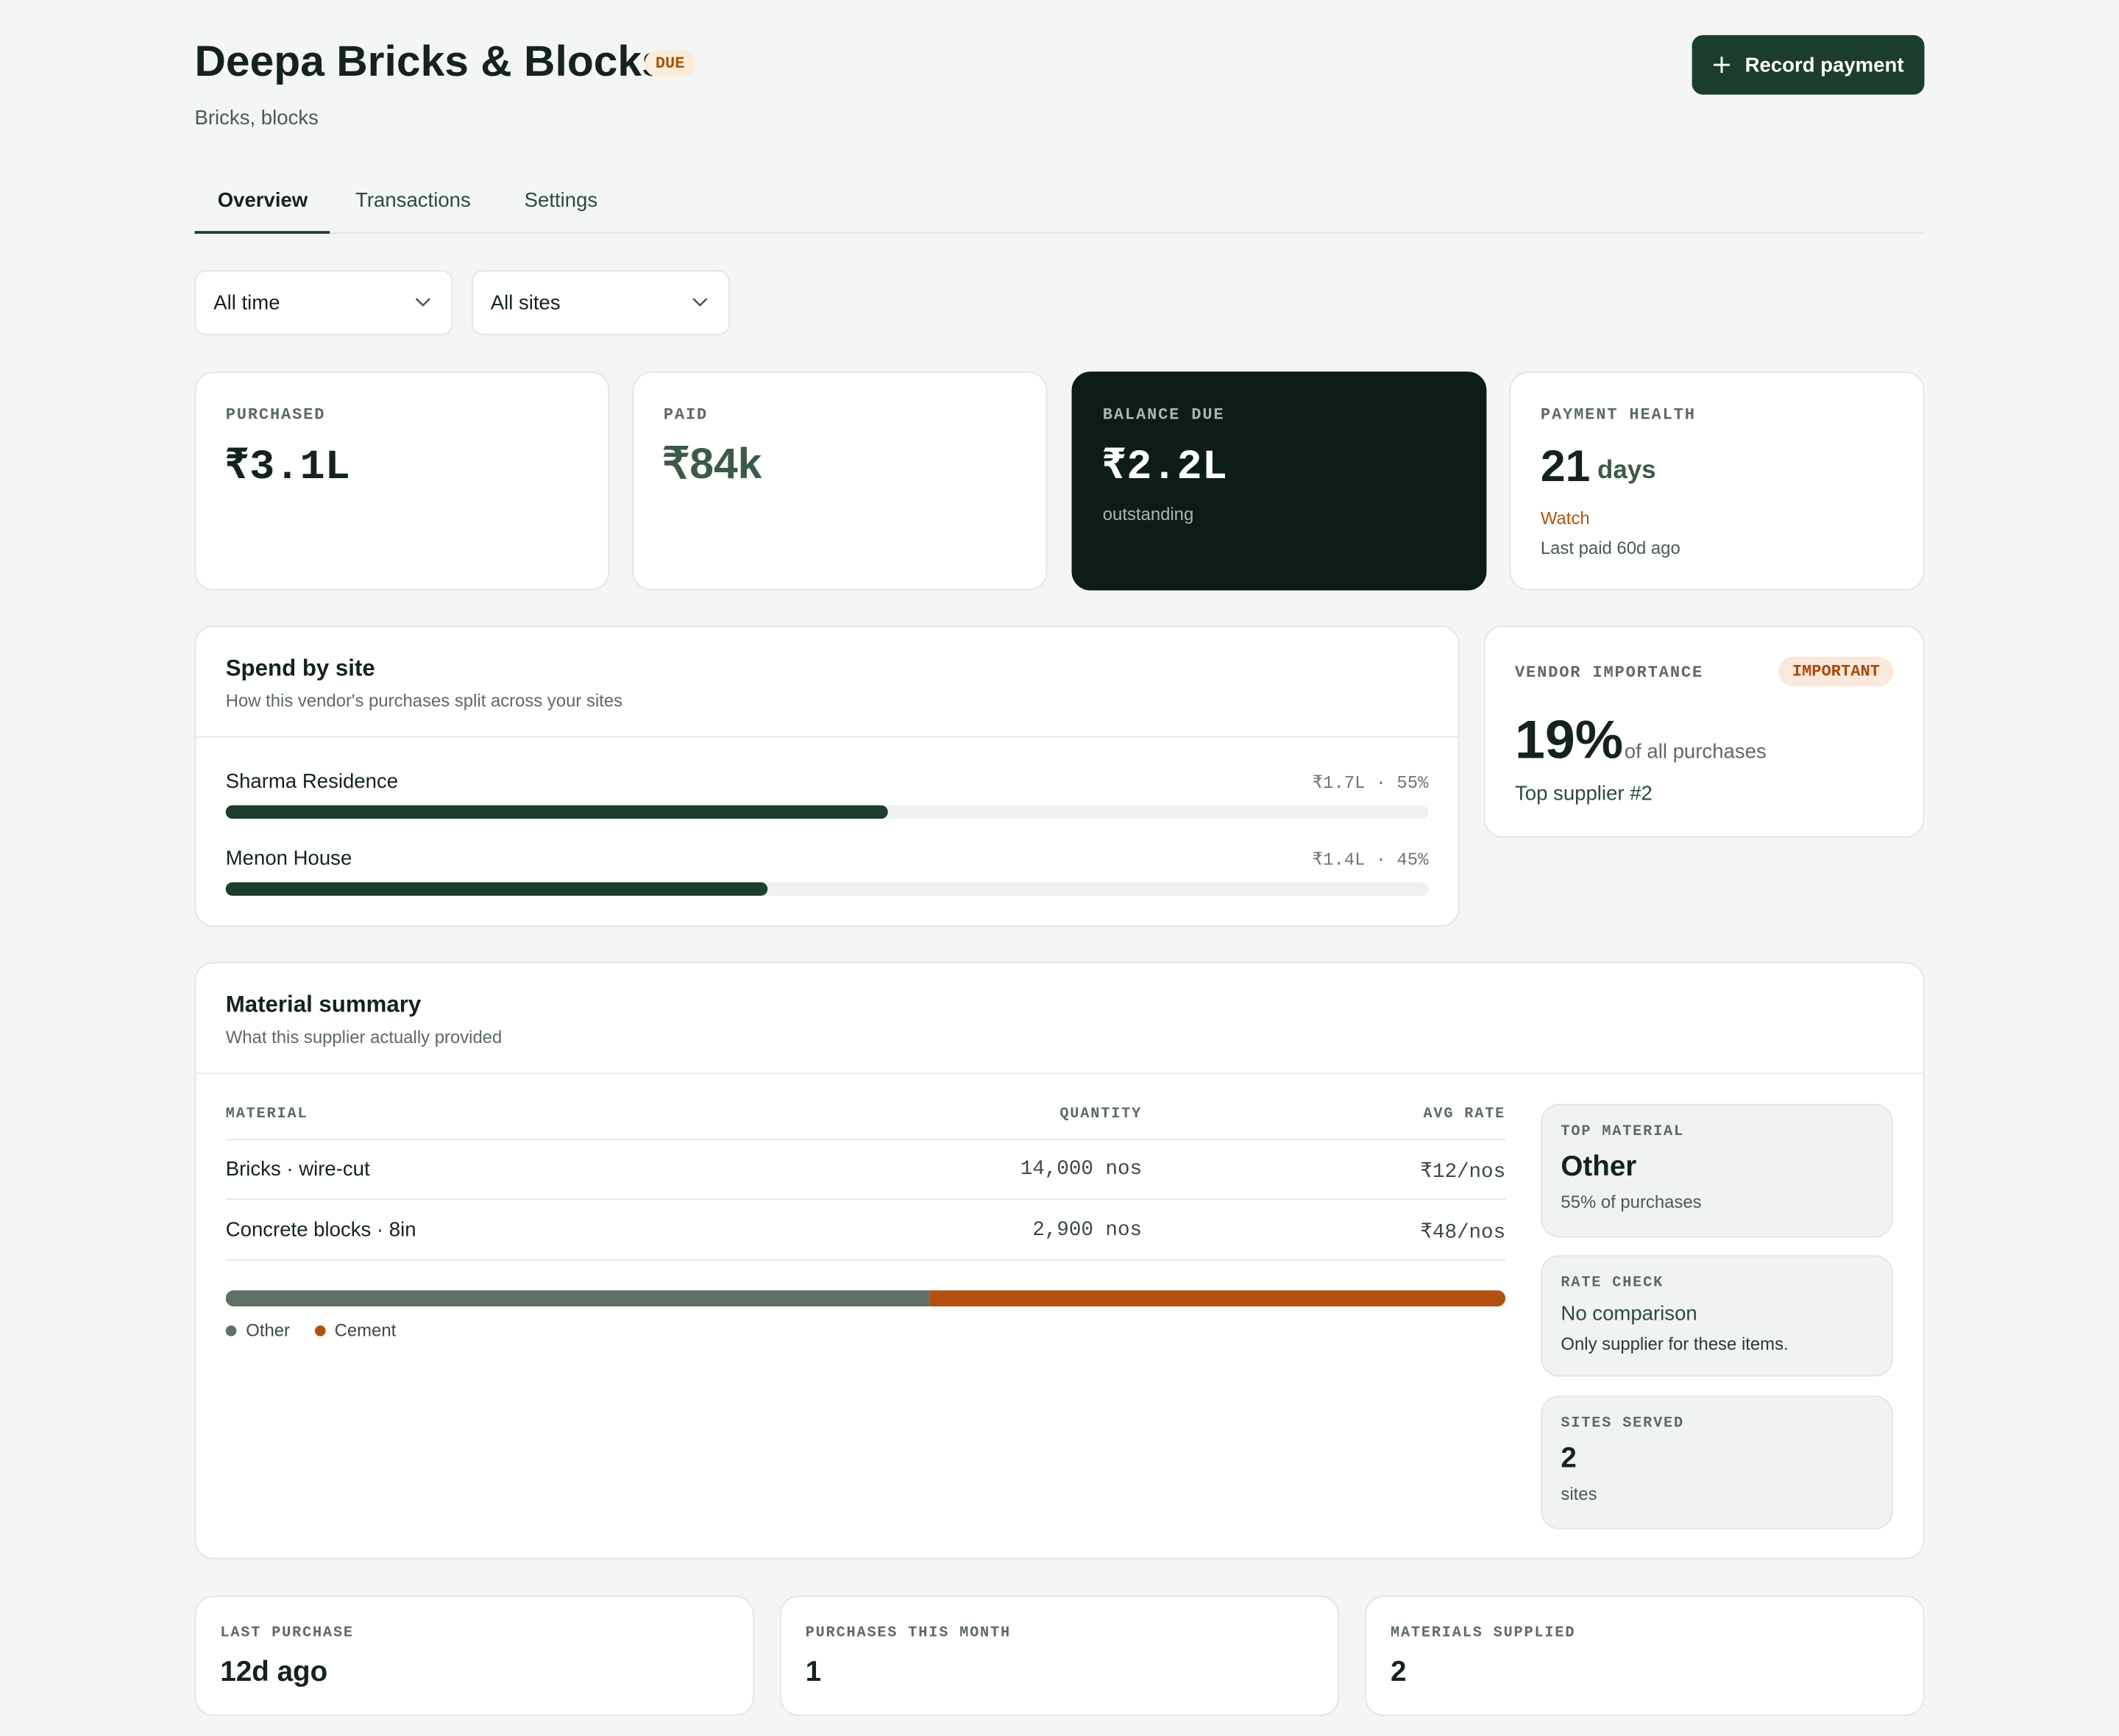 Image resolution: width=2119 pixels, height=1736 pixels. What do you see at coordinates (1569, 1458) in the screenshot?
I see `insight-value: 2` at bounding box center [1569, 1458].